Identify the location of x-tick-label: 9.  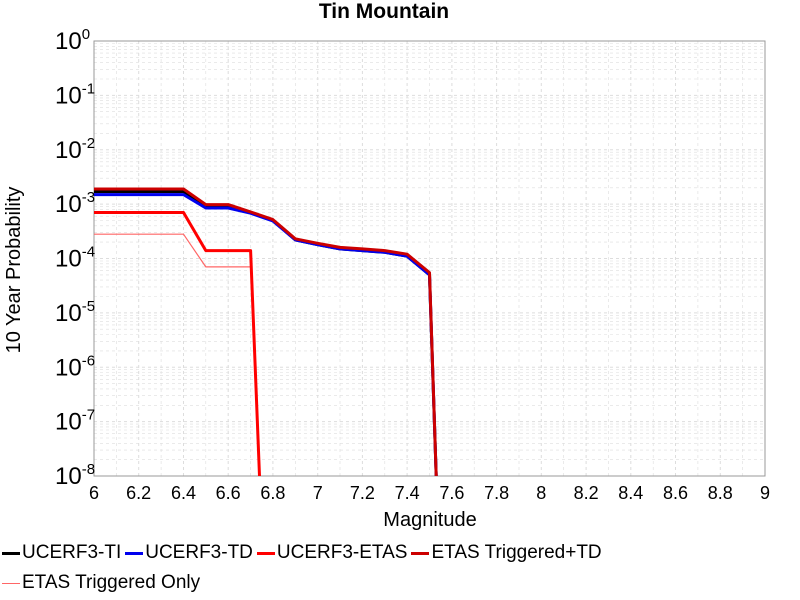
(765, 493).